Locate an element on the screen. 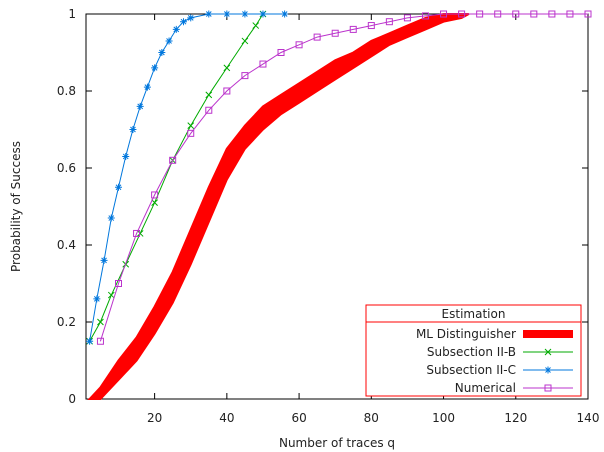 The height and width of the screenshot is (452, 604). legend-label: ML Distinguisher is located at coordinates (466, 334).